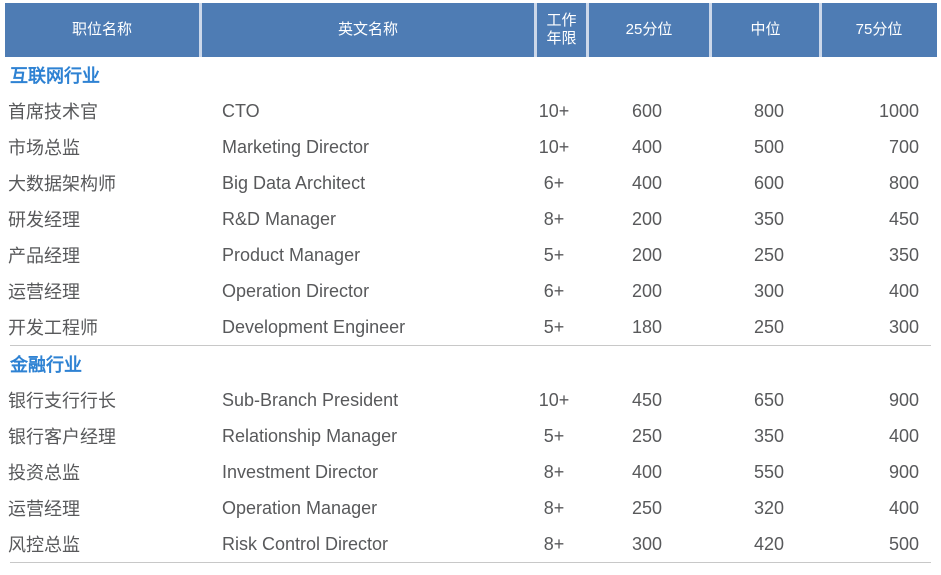 Image resolution: width=941 pixels, height=575 pixels. I want to click on table-row: 运营经理 Operation Director 6+ 200 300 400, so click(470, 291).